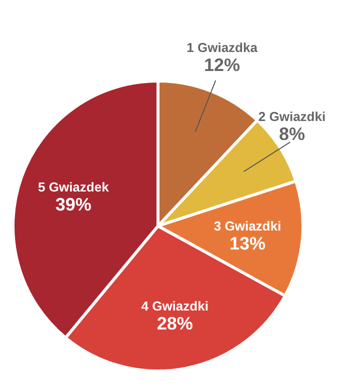 Image resolution: width=340 pixels, height=392 pixels. What do you see at coordinates (247, 243) in the screenshot?
I see `data-label: 13%` at bounding box center [247, 243].